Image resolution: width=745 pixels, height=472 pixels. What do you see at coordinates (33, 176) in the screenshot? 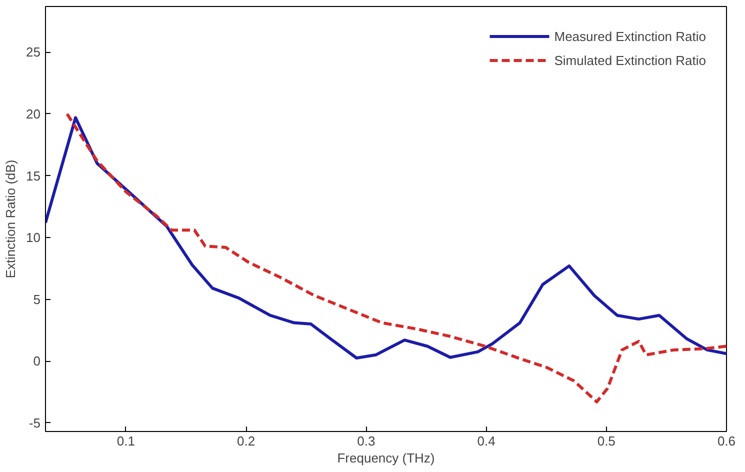
I see `y-tick-label: 15` at bounding box center [33, 176].